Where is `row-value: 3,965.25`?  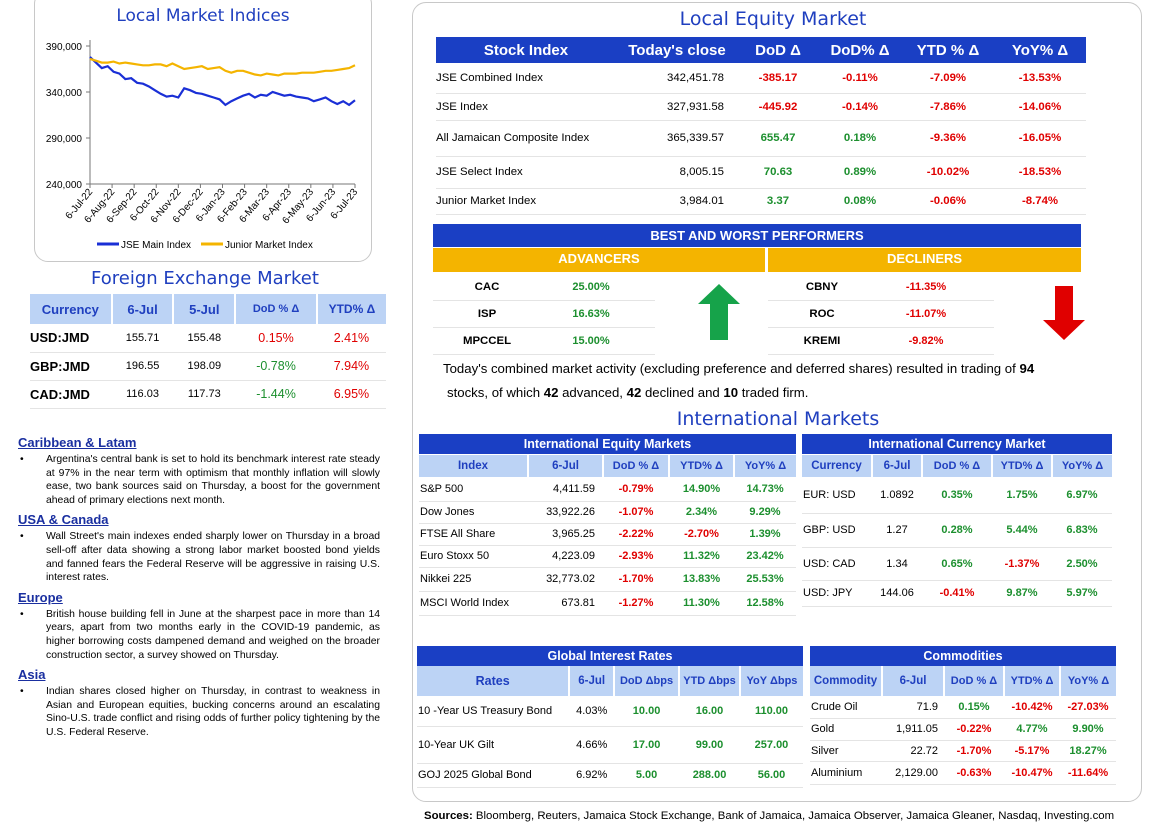 row-value: 3,965.25 is located at coordinates (565, 534).